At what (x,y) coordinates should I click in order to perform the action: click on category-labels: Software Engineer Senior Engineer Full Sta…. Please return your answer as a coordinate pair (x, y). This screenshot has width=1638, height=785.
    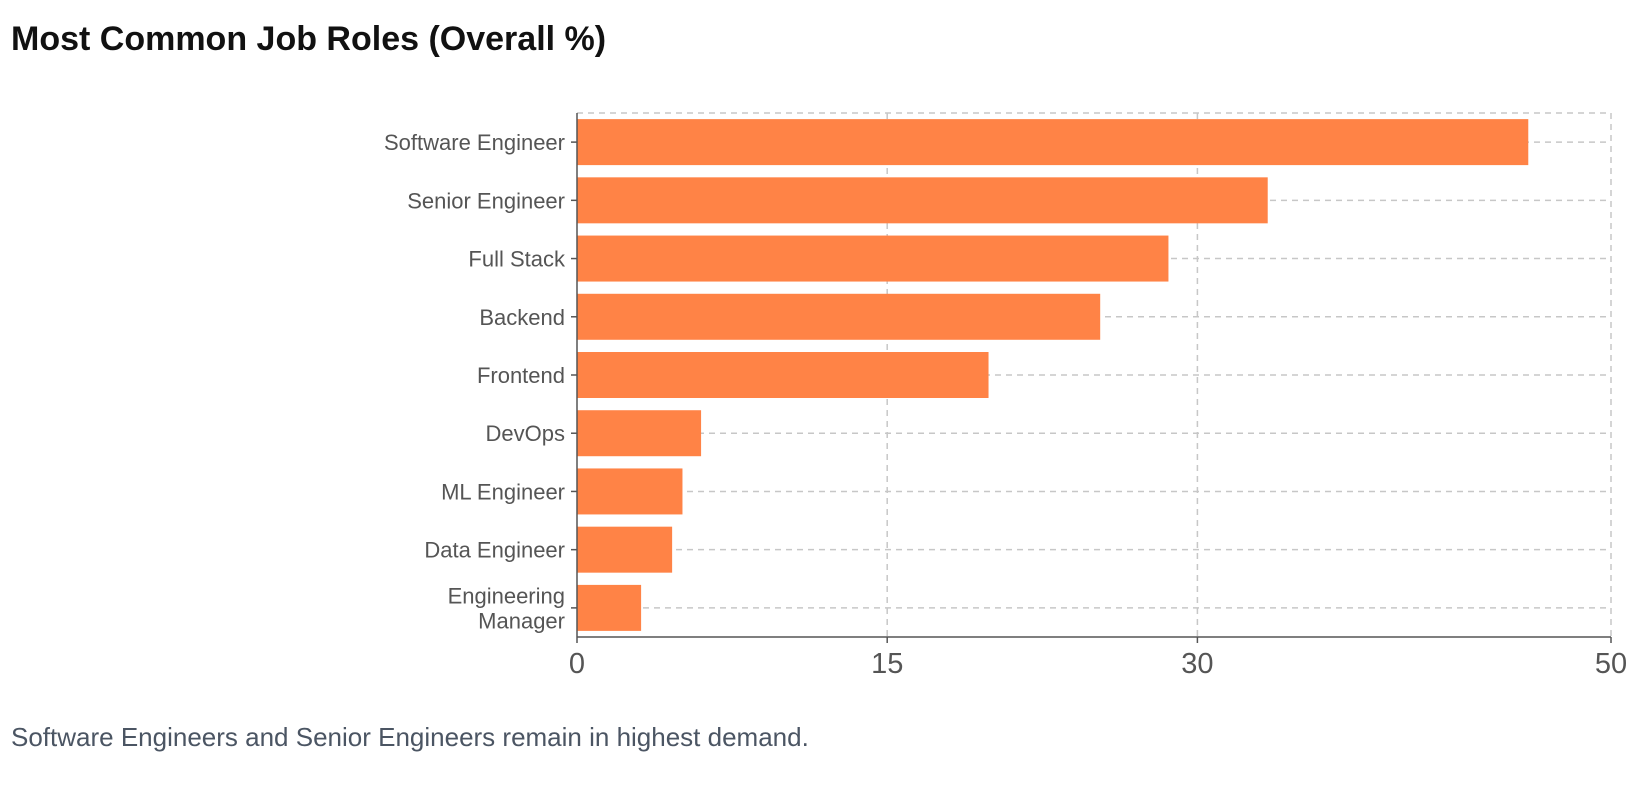
    Looking at the image, I should click on (475, 381).